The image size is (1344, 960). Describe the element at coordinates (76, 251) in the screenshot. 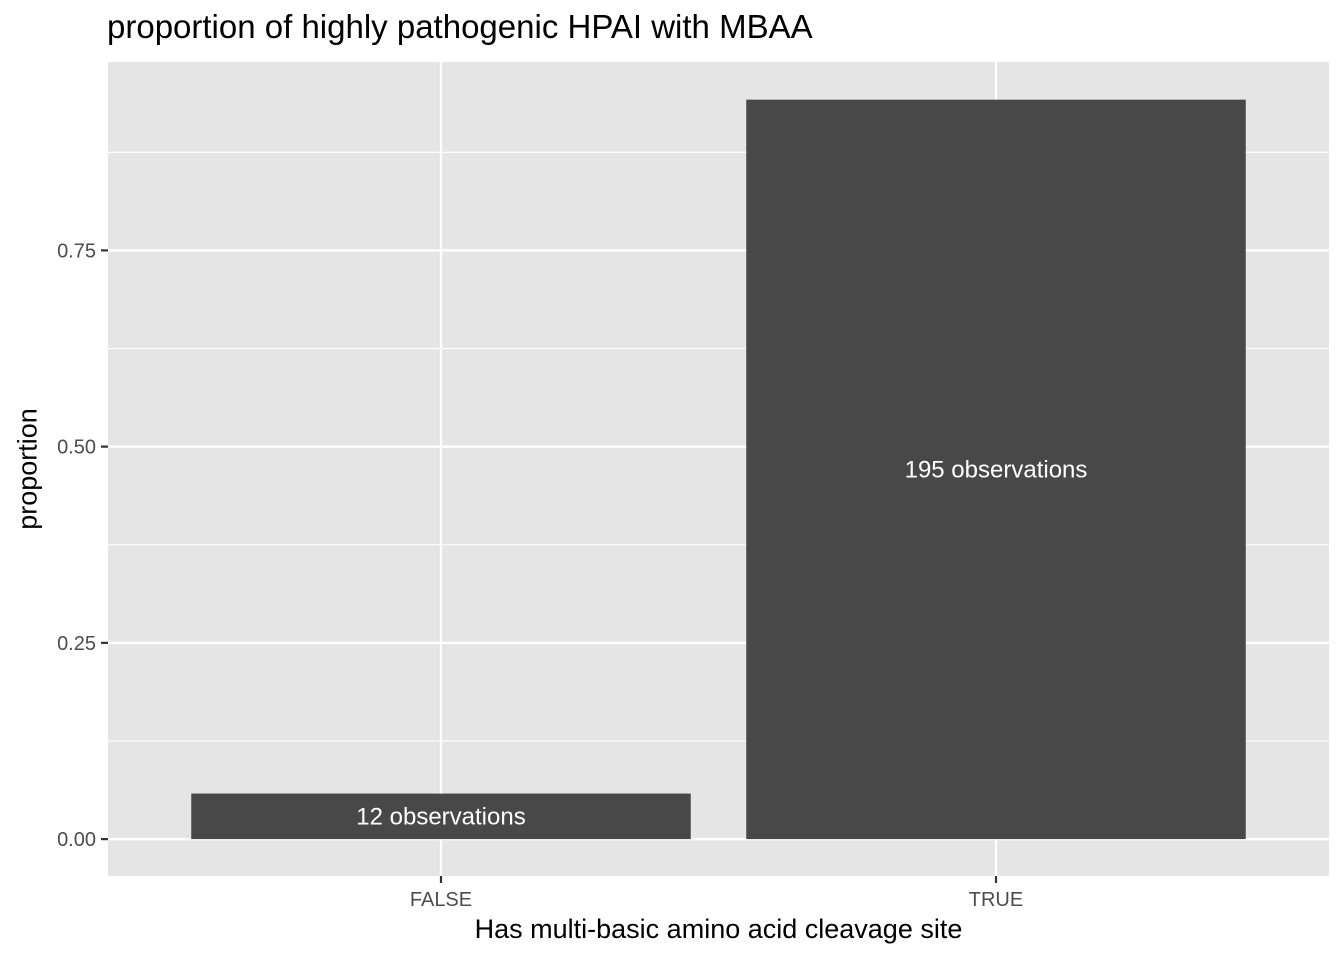

I see `y-tick-label: 0.75` at that location.